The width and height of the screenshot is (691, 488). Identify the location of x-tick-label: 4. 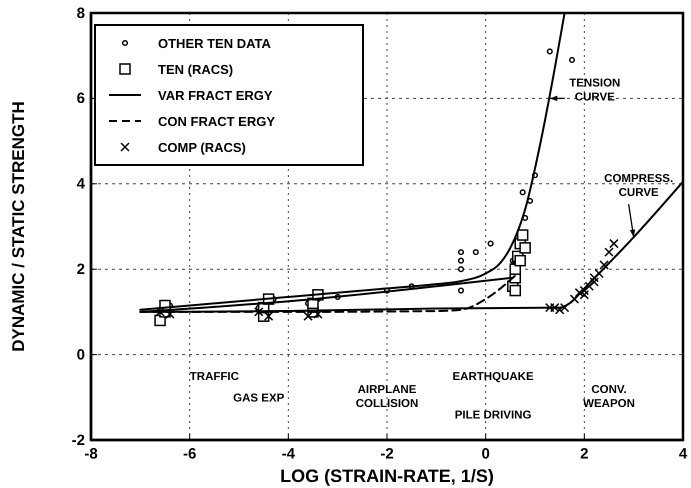
(683, 454).